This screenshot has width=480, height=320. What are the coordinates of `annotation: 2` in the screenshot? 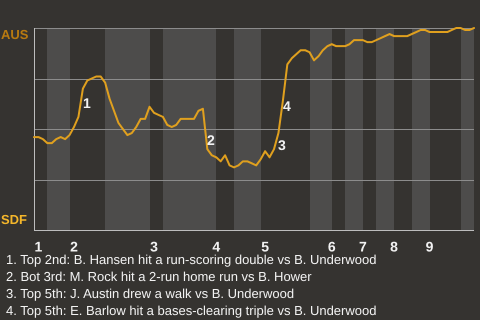 It's located at (211, 140).